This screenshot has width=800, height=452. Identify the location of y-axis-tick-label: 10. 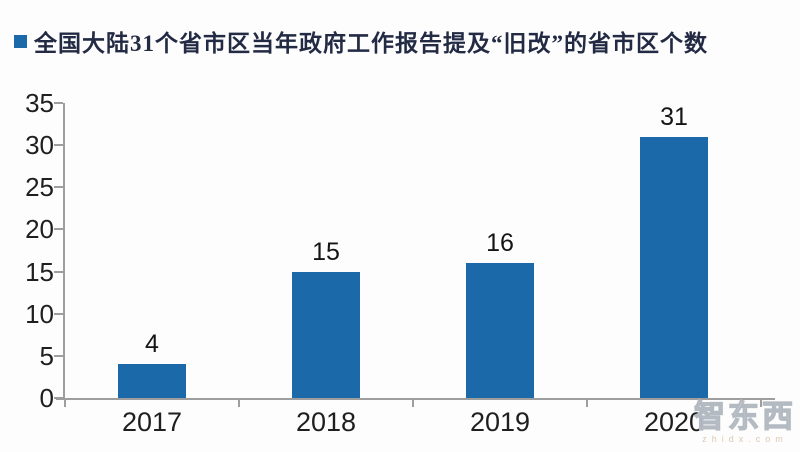
(39, 313).